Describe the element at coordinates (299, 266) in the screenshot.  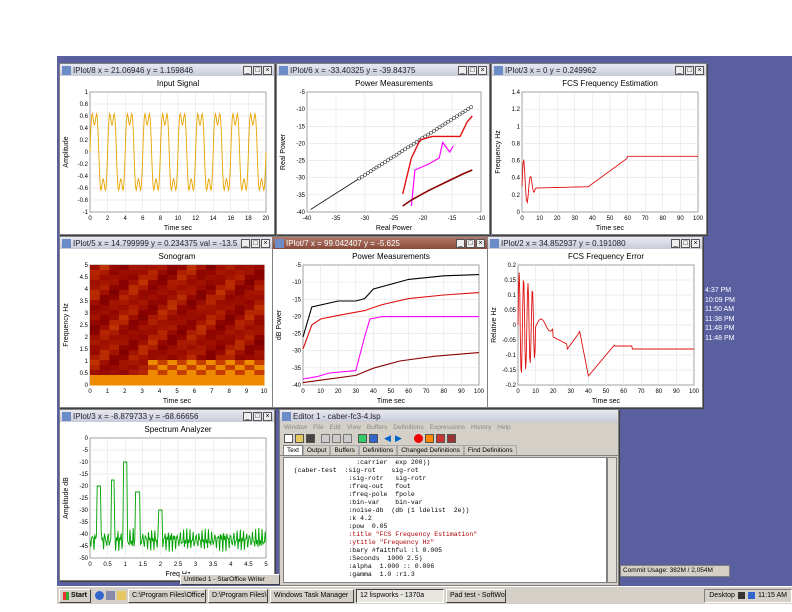
I see `y-tick-label: -5` at that location.